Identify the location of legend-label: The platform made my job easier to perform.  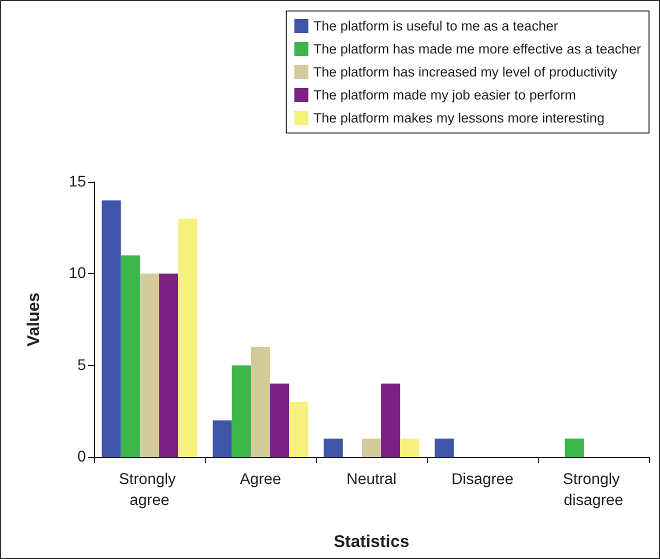
(444, 95).